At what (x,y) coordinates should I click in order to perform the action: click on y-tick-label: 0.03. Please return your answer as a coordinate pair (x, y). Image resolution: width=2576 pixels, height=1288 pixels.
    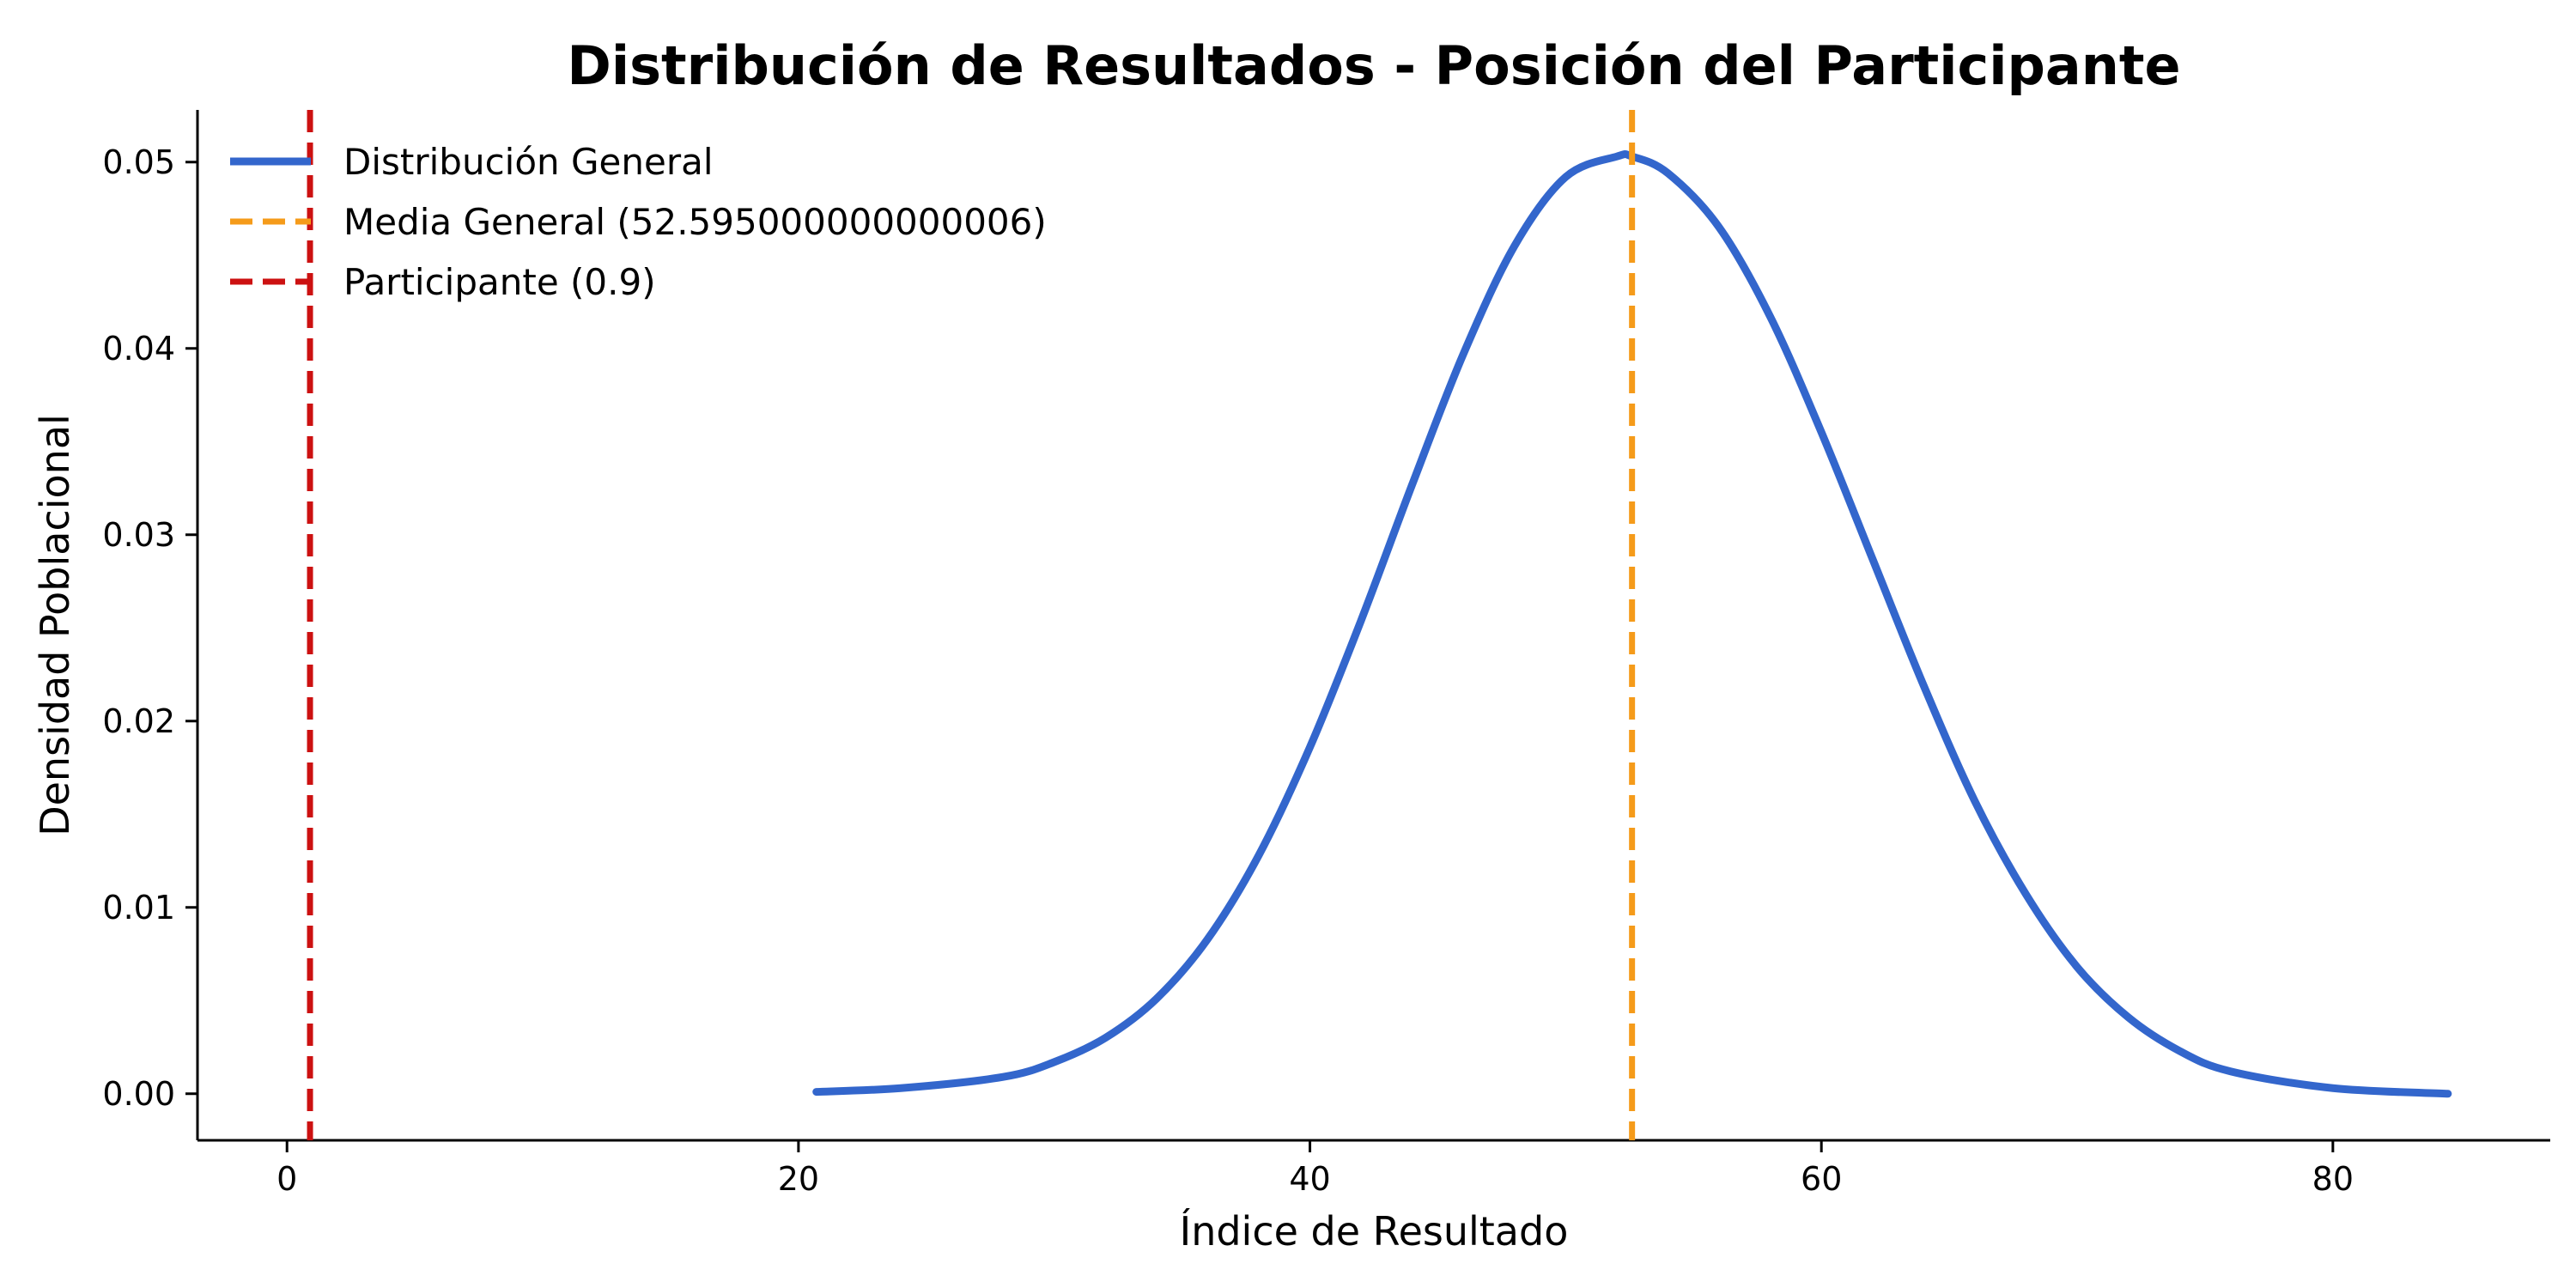
    Looking at the image, I should click on (138, 535).